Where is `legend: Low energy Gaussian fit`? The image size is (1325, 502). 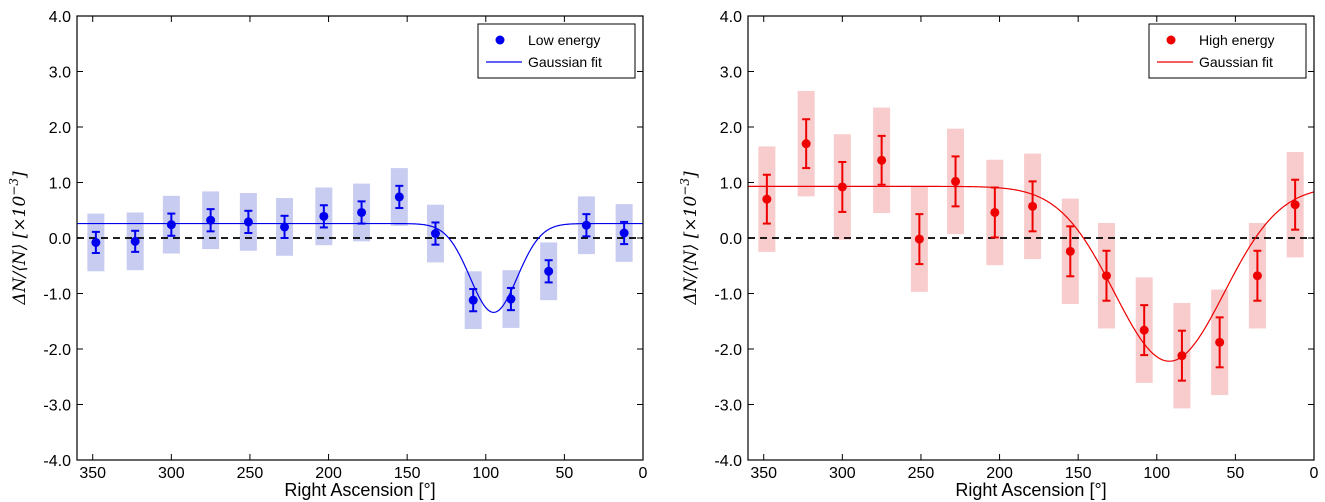 legend: Low energy Gaussian fit is located at coordinates (556, 51).